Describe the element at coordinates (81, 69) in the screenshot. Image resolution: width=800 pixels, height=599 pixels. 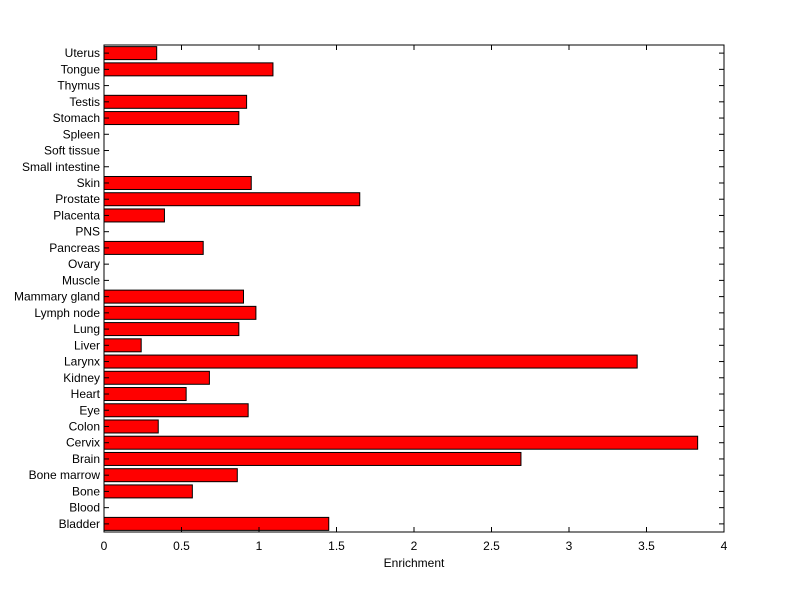
I see `y-tick-label: Tongue` at that location.